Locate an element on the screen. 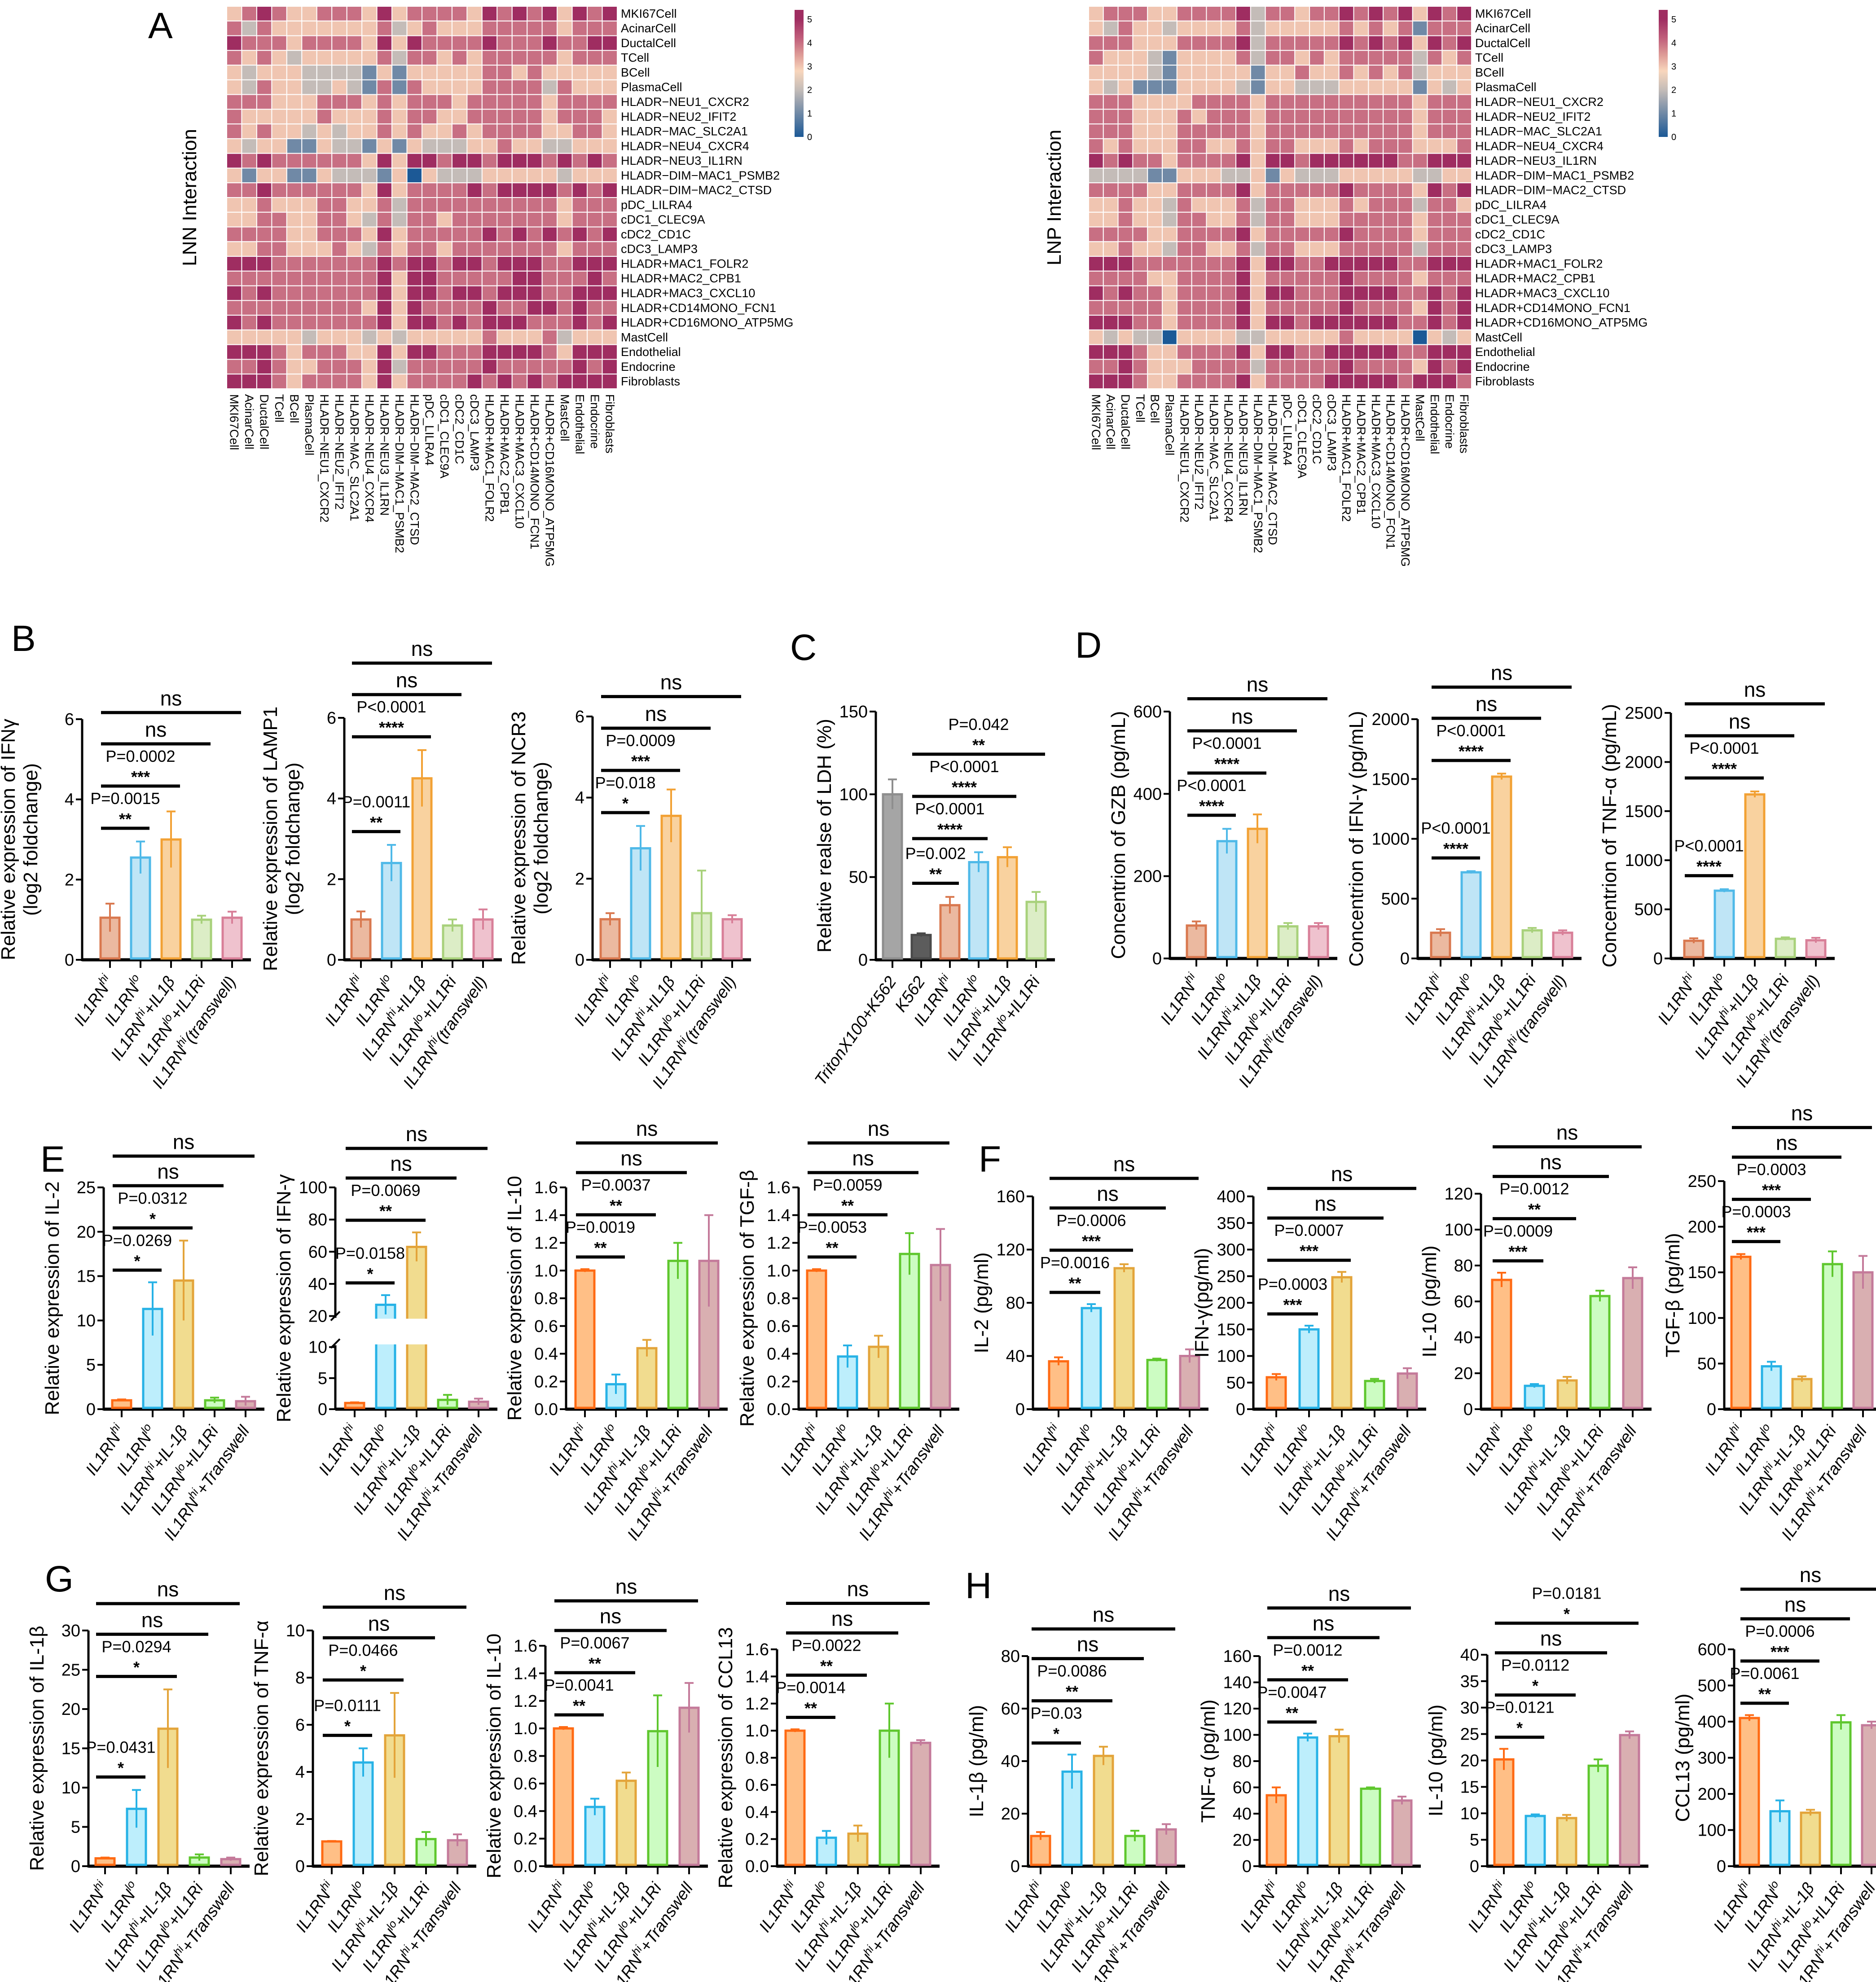 The image size is (1876, 1982). column-label: HLADR−NEU1_CXCR2 is located at coordinates (1184, 458).